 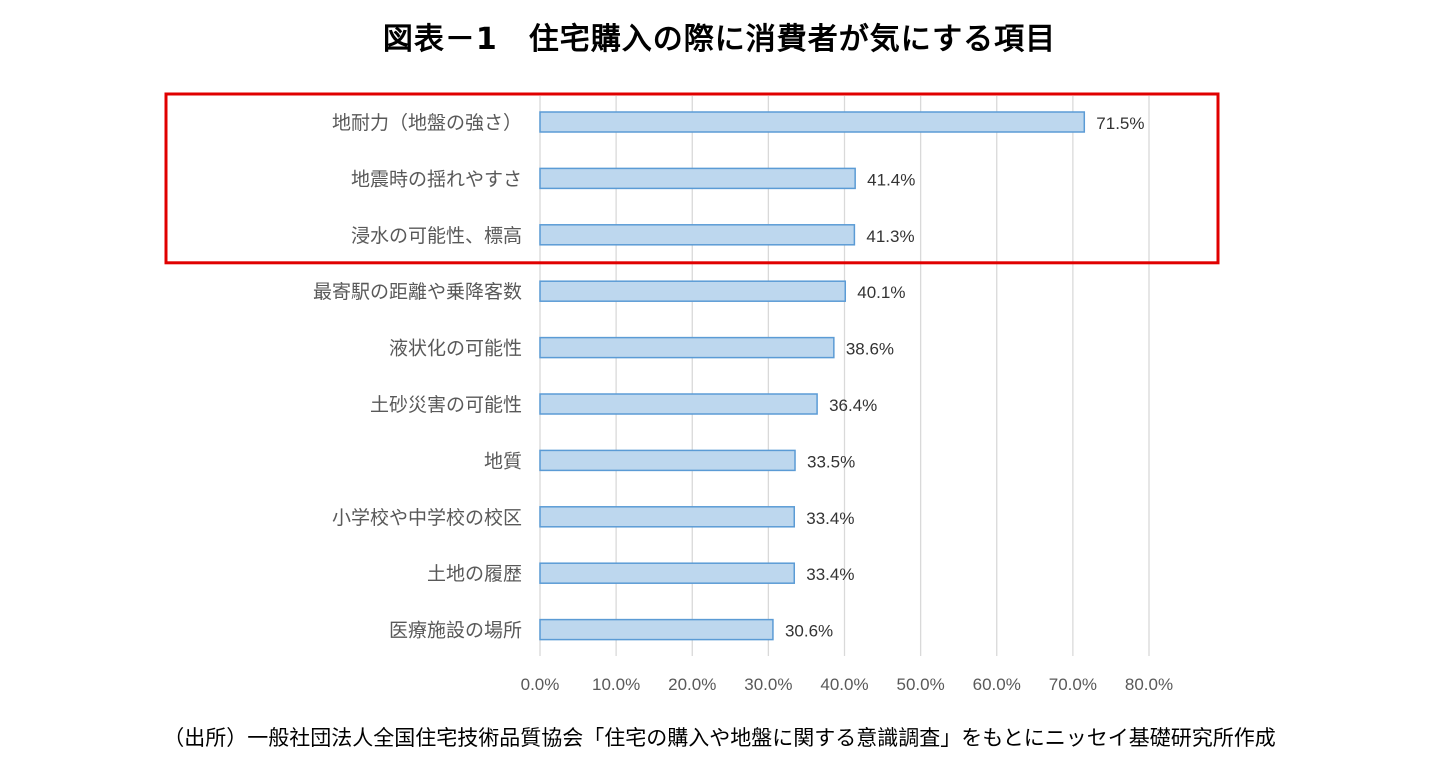 What do you see at coordinates (455, 631) in the screenshot?
I see `category-label: 医療施設の場所` at bounding box center [455, 631].